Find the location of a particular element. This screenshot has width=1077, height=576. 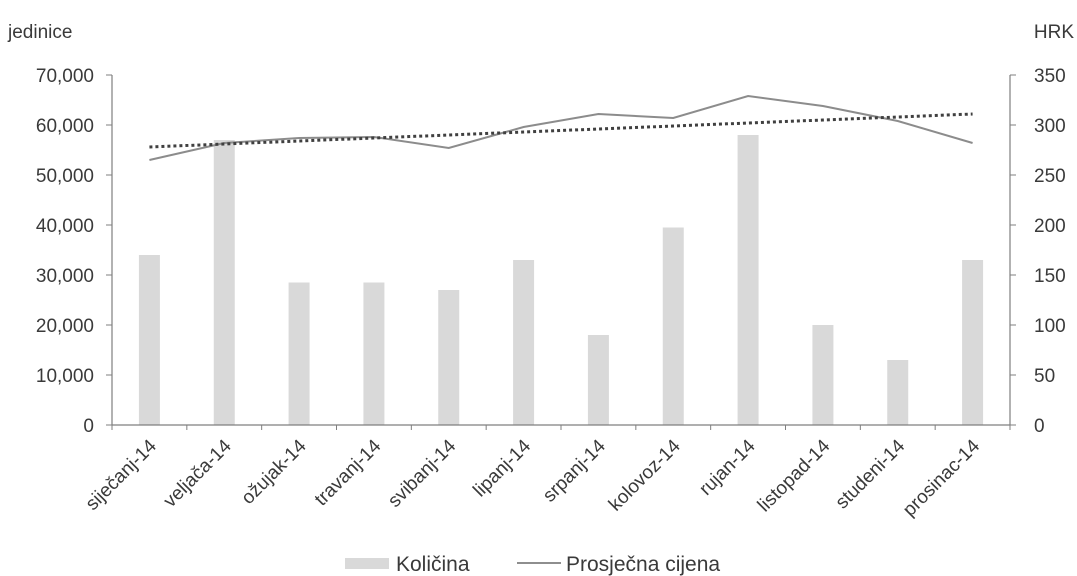

trend-line is located at coordinates (561, 130).